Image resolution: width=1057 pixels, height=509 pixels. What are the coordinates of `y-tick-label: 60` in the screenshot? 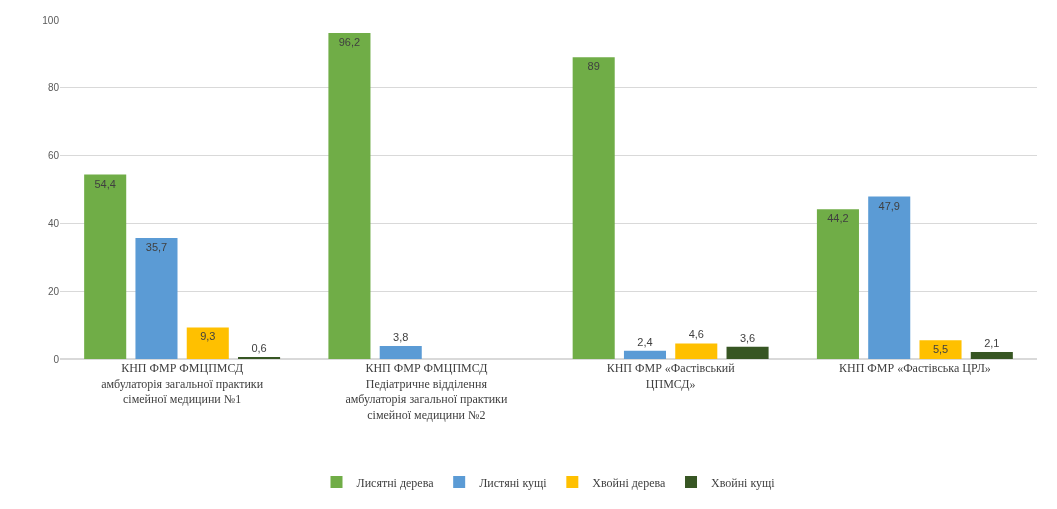 It's located at (53, 156).